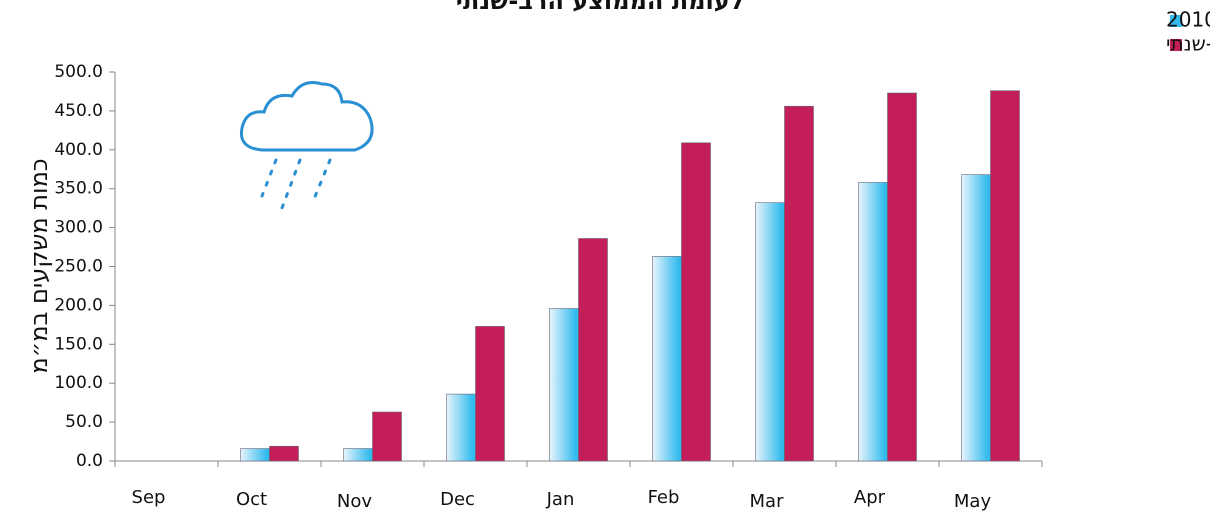 Image resolution: width=1210 pixels, height=522 pixels. Describe the element at coordinates (78, 383) in the screenshot. I see `y-tick-label: 100.0` at that location.